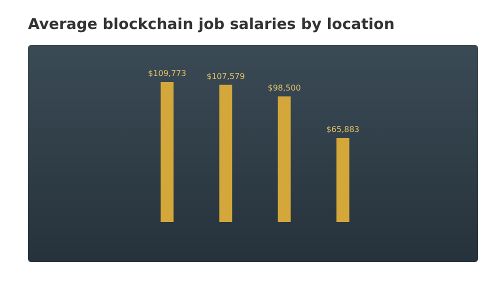  Describe the element at coordinates (343, 129) in the screenshot. I see `data-label: $65,883` at that location.